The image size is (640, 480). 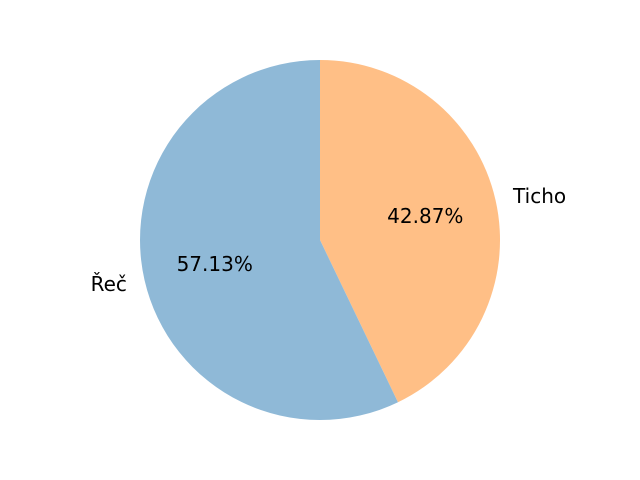 I want to click on slice-percent-label: 42.87%, so click(x=425, y=216).